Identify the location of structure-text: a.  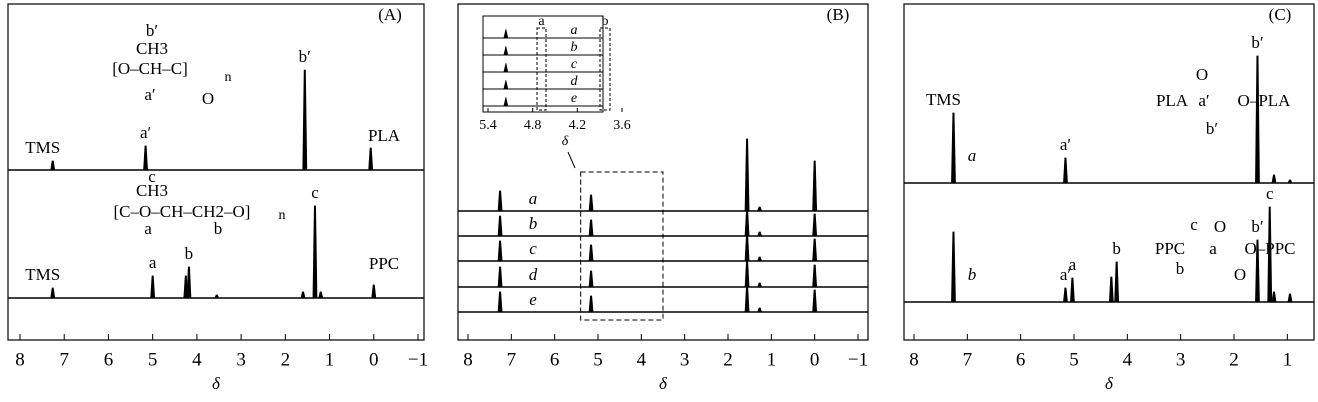
(148, 228).